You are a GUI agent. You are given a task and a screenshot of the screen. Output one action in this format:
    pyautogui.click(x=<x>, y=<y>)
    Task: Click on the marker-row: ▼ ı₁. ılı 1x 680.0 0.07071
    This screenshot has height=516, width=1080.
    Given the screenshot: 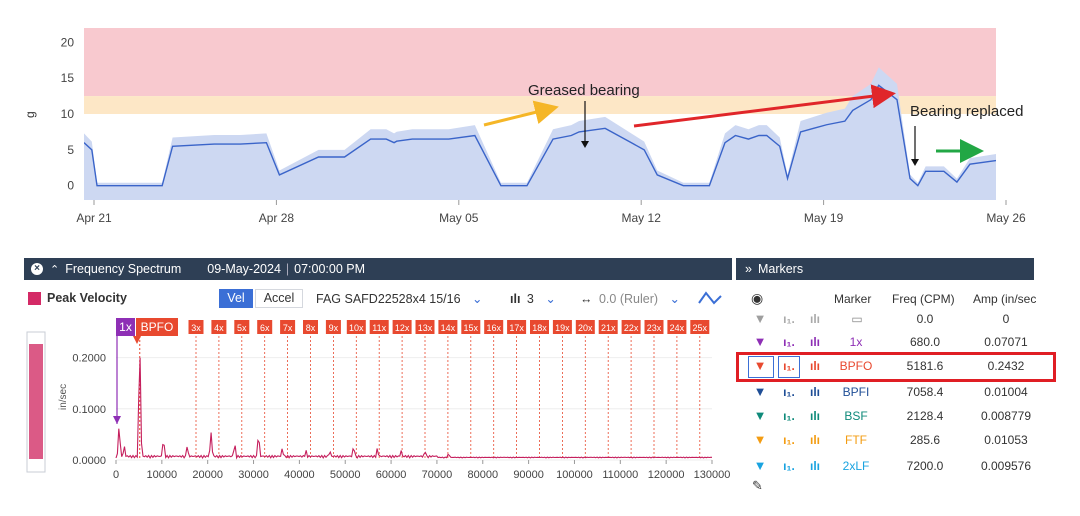 What is the action you would take?
    pyautogui.click(x=885, y=342)
    